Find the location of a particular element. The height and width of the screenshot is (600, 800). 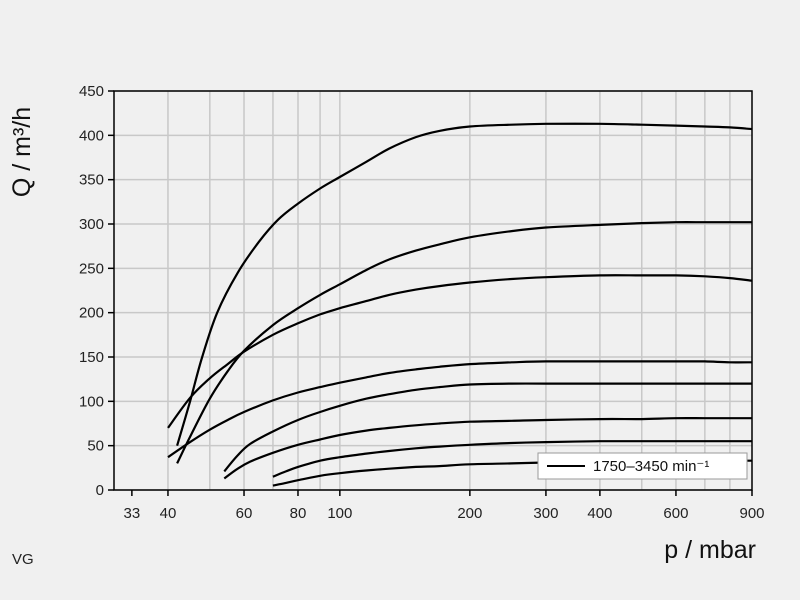

y-tick-label: 400 is located at coordinates (91, 135).